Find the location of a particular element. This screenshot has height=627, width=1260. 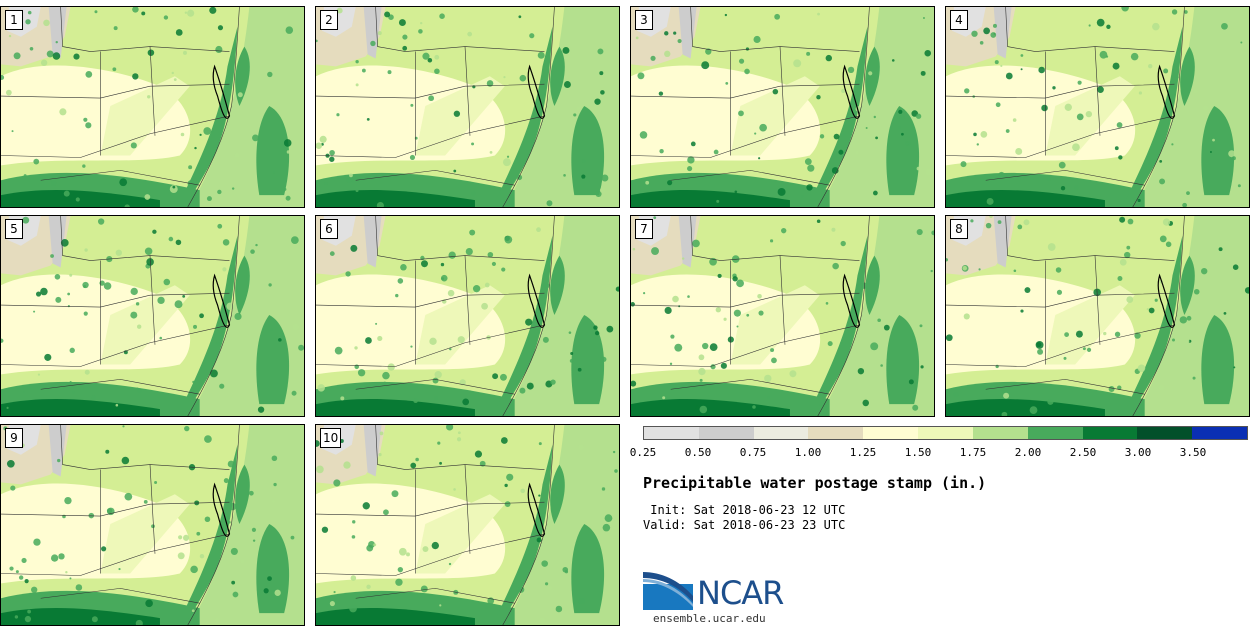

member-panel: 5 is located at coordinates (152, 316).